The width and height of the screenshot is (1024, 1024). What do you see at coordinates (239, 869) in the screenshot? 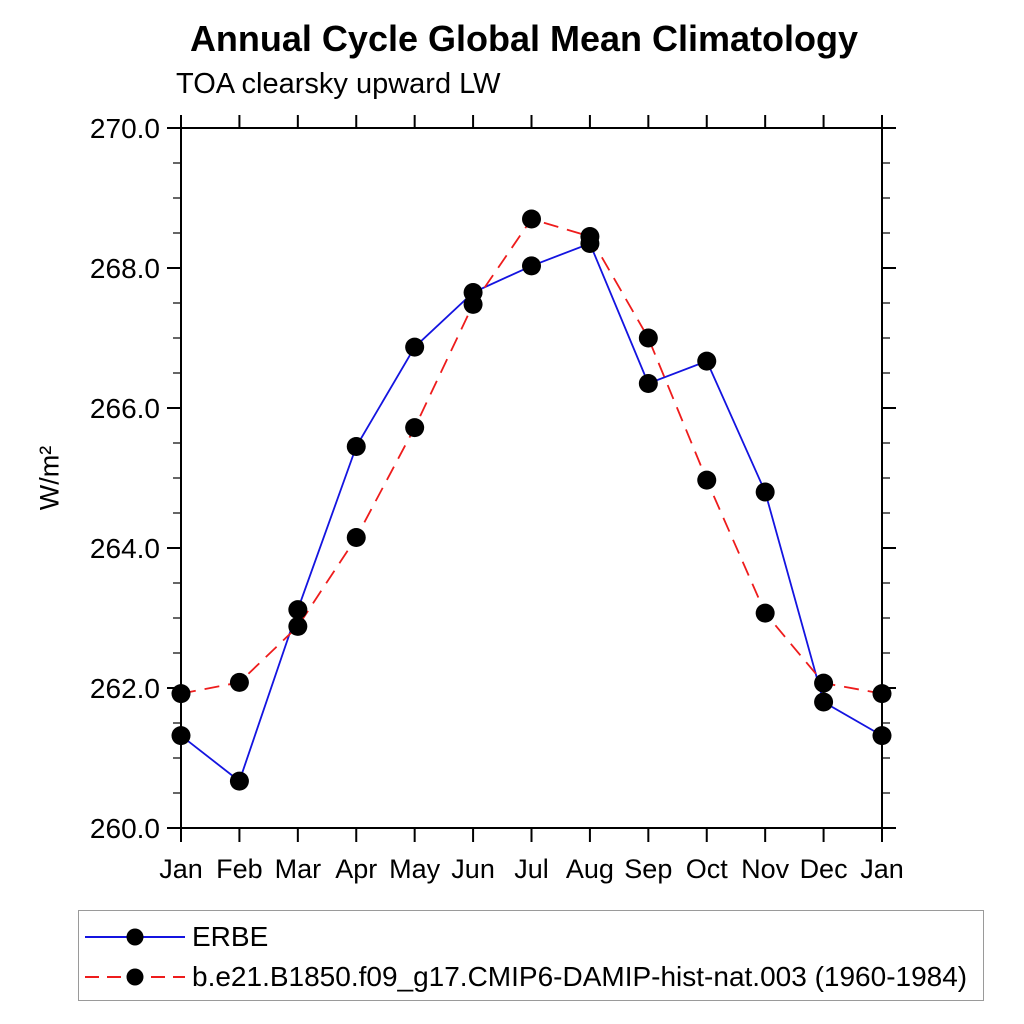
I see `x-tick-label: Feb` at bounding box center [239, 869].